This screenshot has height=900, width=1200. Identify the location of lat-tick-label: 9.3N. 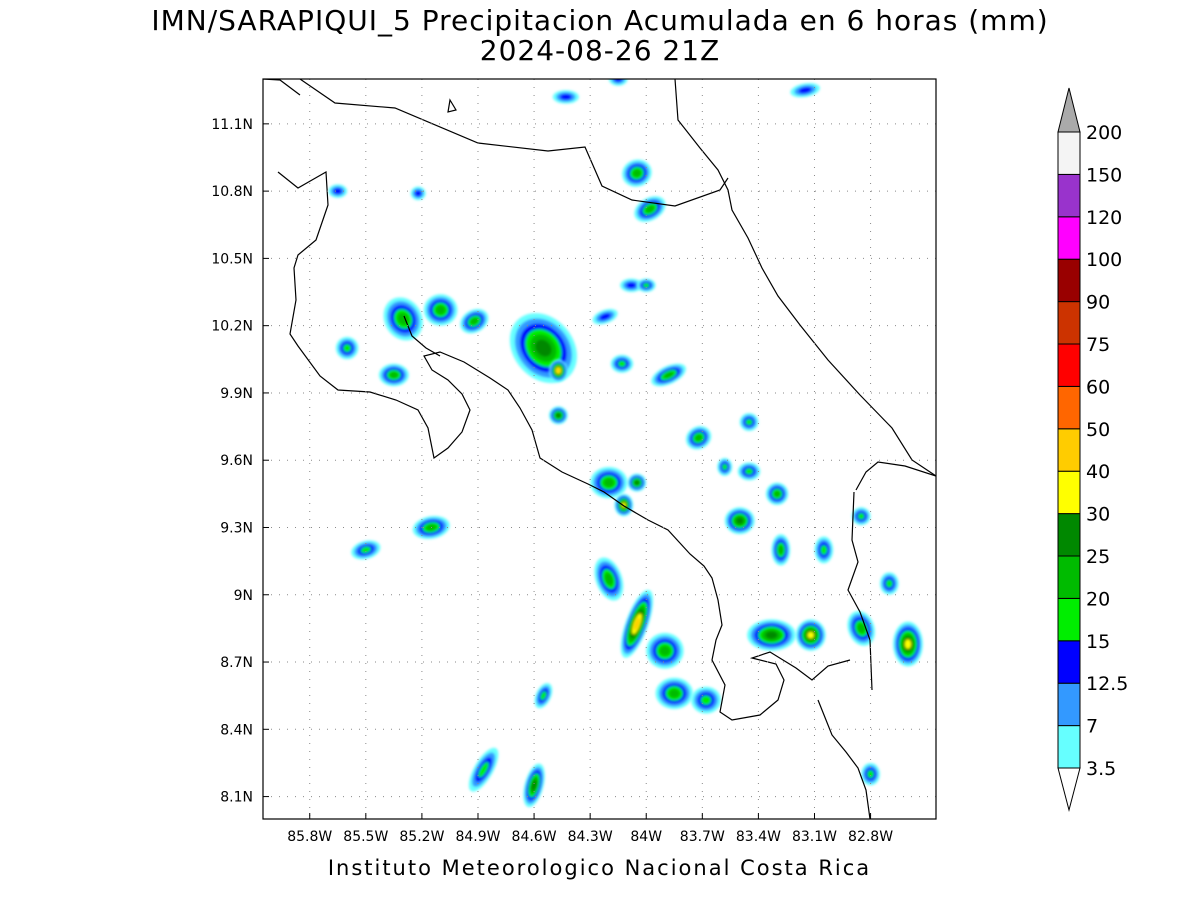
(236, 528).